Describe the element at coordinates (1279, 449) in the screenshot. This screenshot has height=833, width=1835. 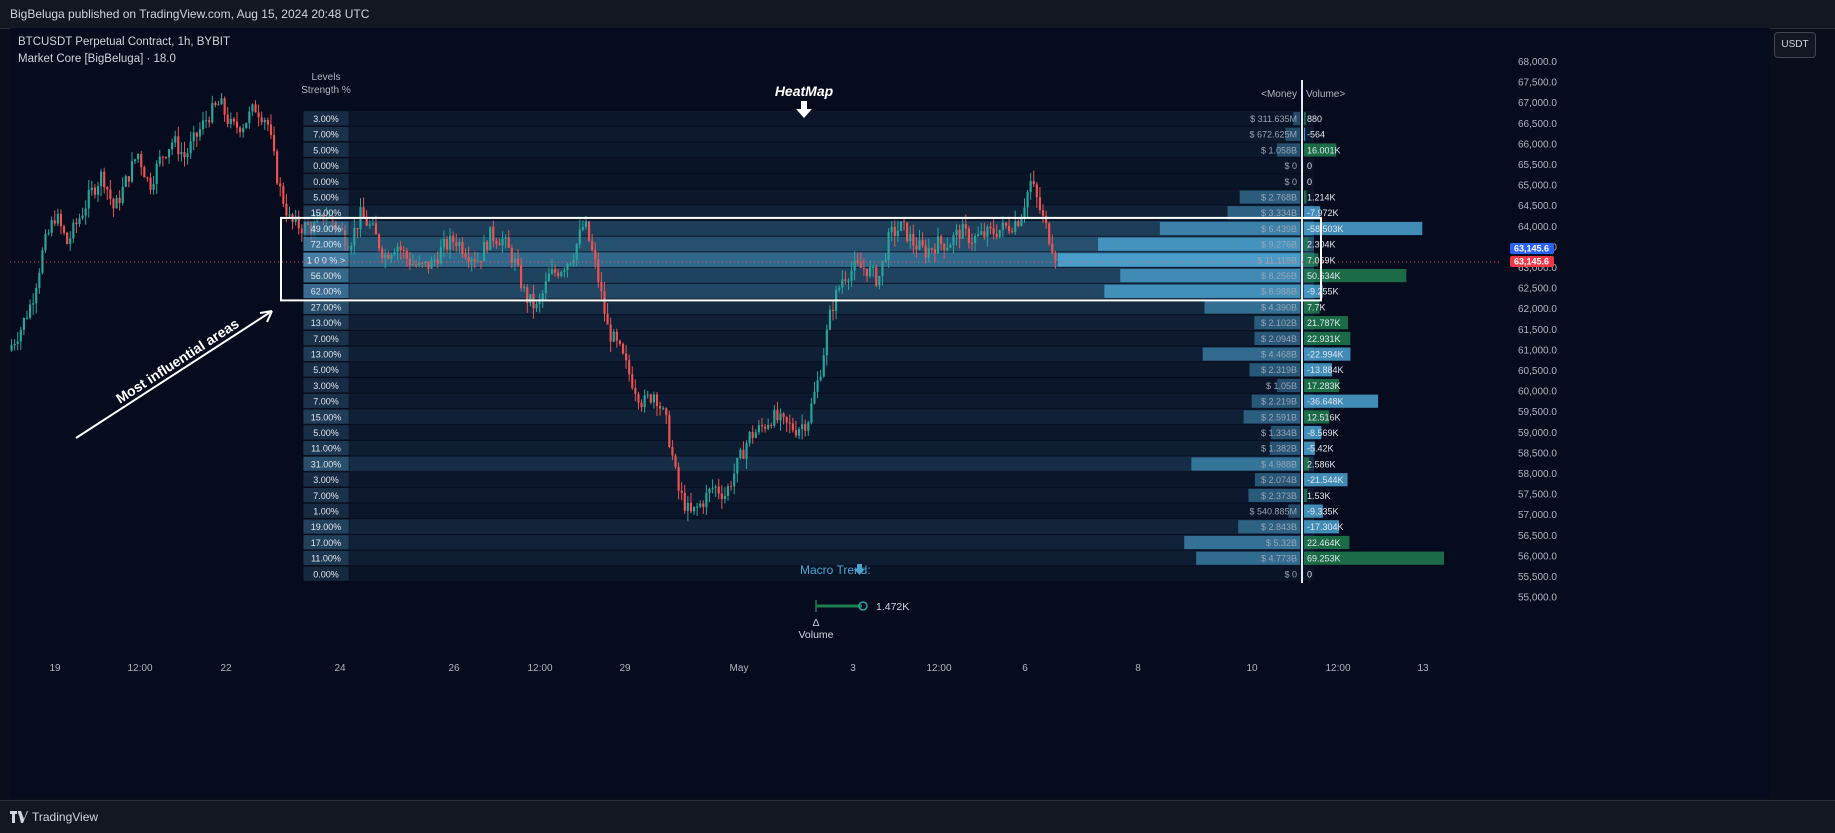
I see `money-label: $ 1.382B` at that location.